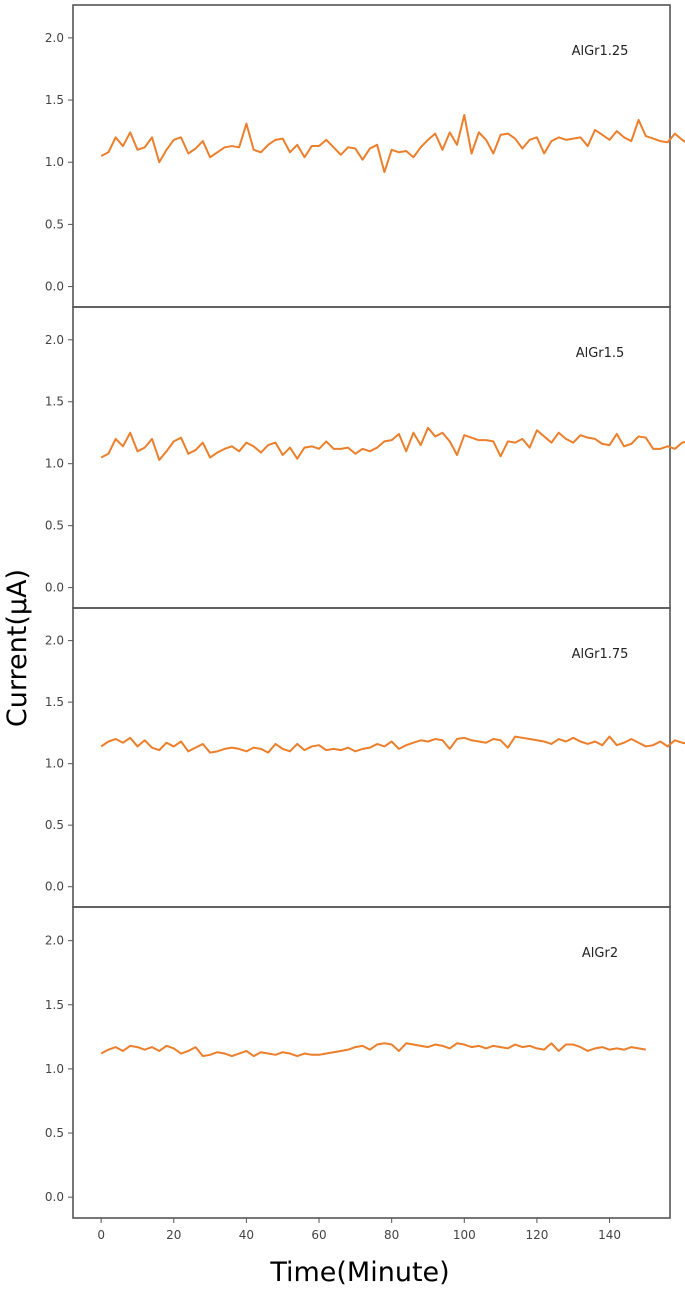 The width and height of the screenshot is (685, 1296). Describe the element at coordinates (17, 648) in the screenshot. I see `y-axis-label: Current(μA)` at that location.